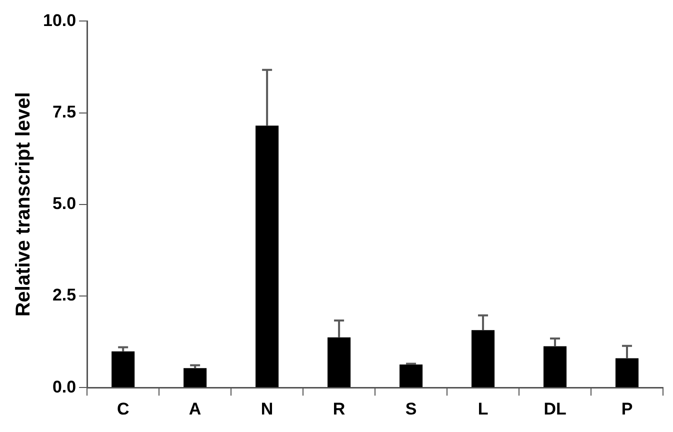 The height and width of the screenshot is (432, 673). I want to click on x-tick-label: DL, so click(555, 408).